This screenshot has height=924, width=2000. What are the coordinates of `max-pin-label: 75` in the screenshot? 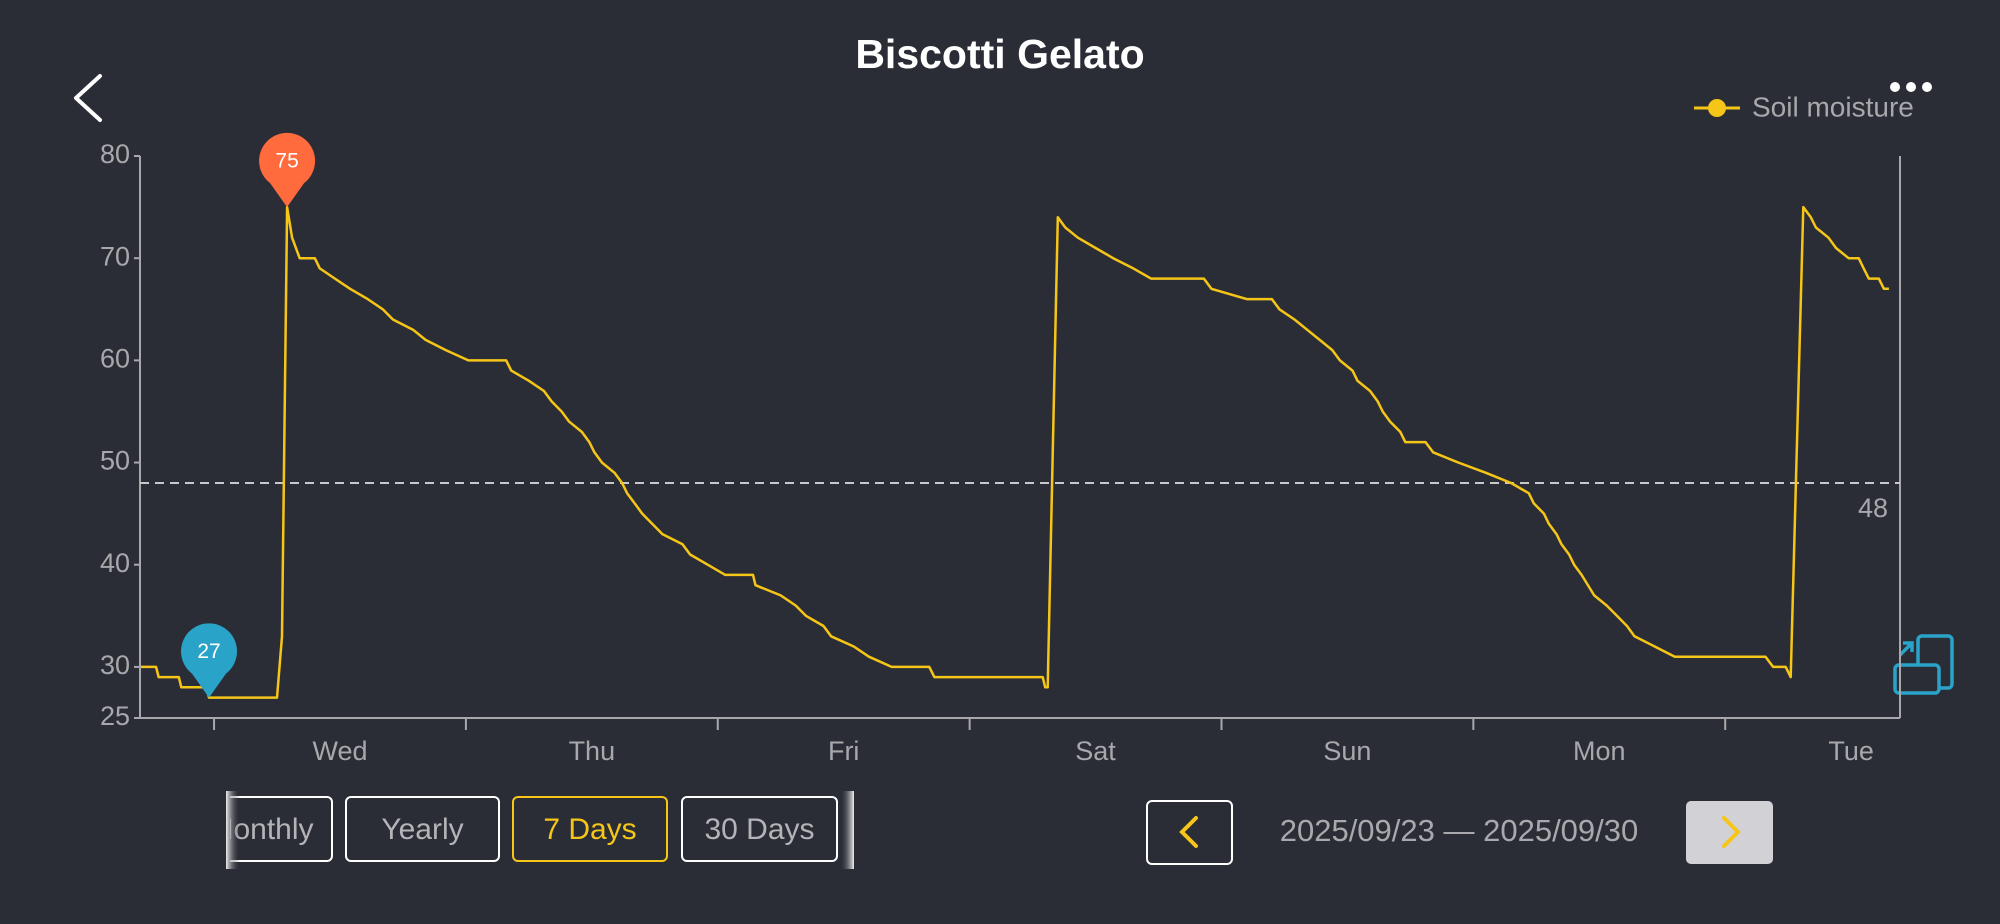 It's located at (286, 161).